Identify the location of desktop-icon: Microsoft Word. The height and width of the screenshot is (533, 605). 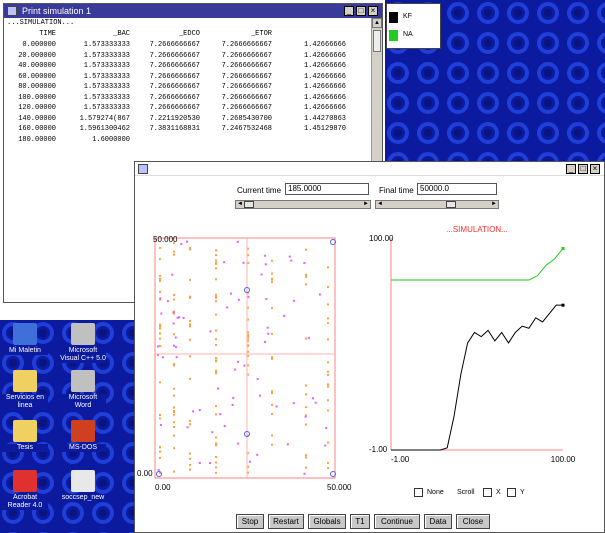
(83, 390).